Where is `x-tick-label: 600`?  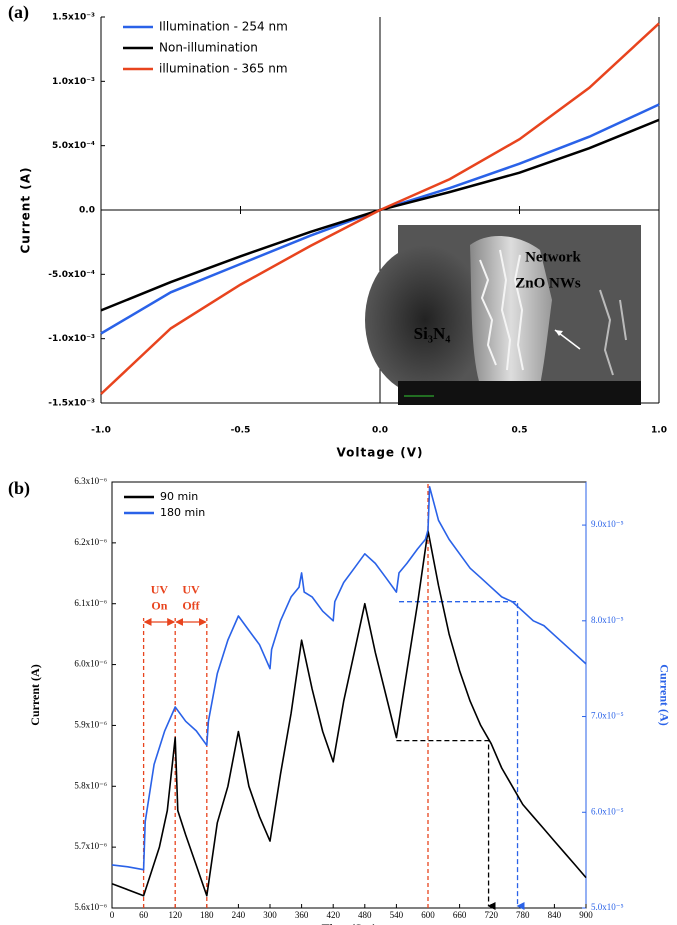 x-tick-label: 600 is located at coordinates (428, 915).